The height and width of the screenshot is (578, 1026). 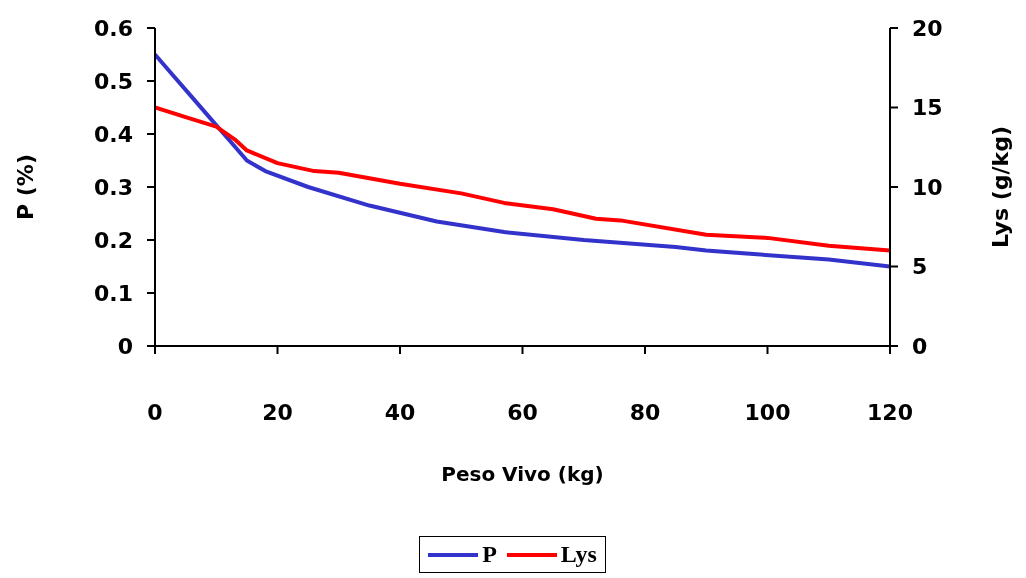 I want to click on x-tick-label: 80, so click(x=645, y=412).